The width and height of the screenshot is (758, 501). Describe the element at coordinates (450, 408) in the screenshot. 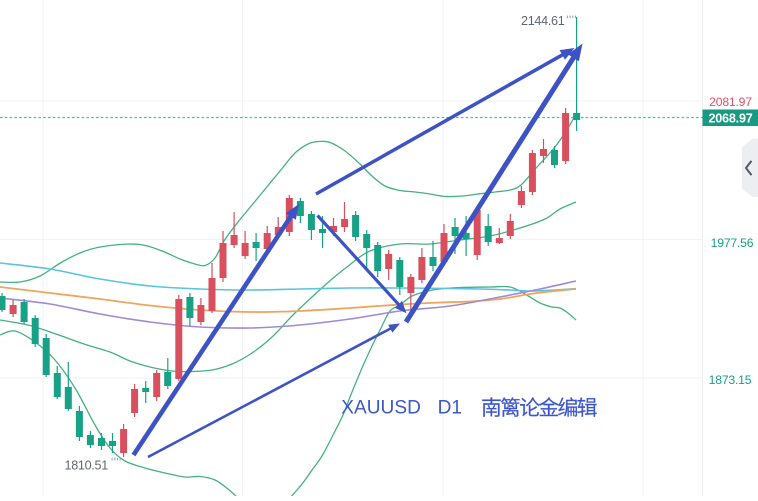

I see `svg-text: D1` at that location.